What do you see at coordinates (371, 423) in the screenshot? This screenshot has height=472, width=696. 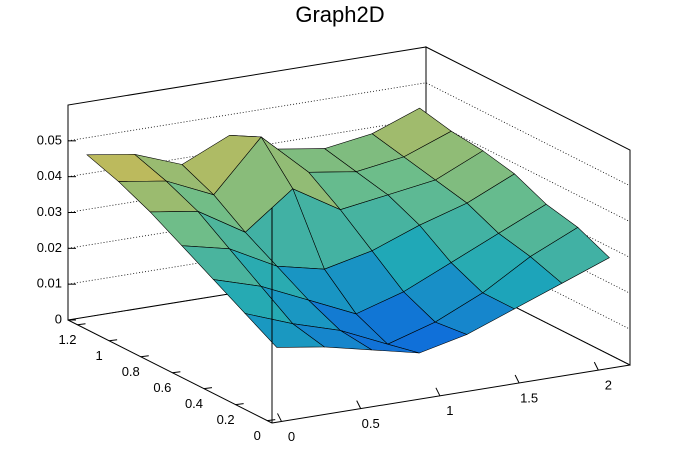 I see `x-tick-label: 0.5` at bounding box center [371, 423].